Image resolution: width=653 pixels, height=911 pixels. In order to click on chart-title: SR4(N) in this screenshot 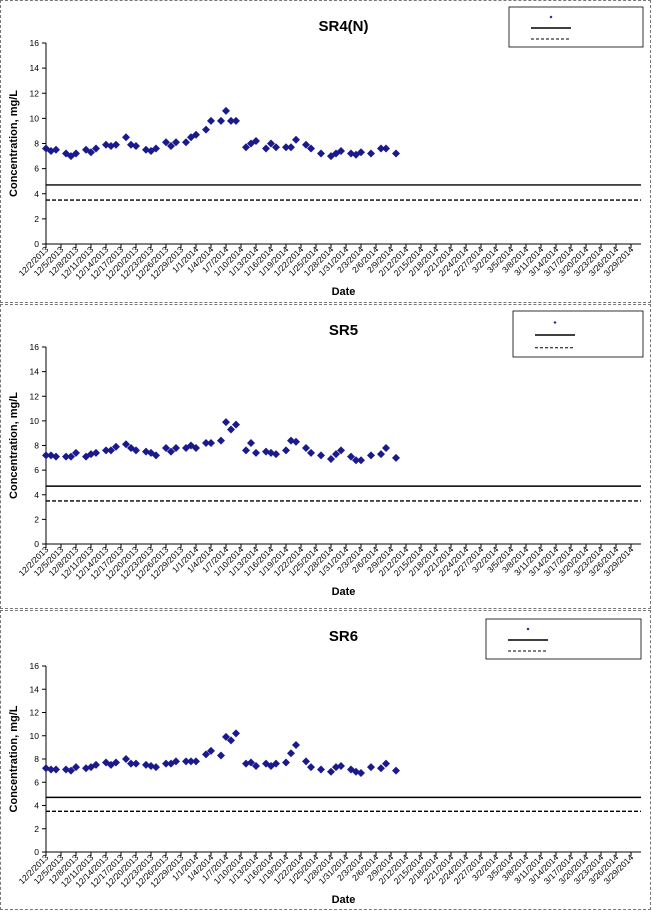, I will do `click(343, 26)`.